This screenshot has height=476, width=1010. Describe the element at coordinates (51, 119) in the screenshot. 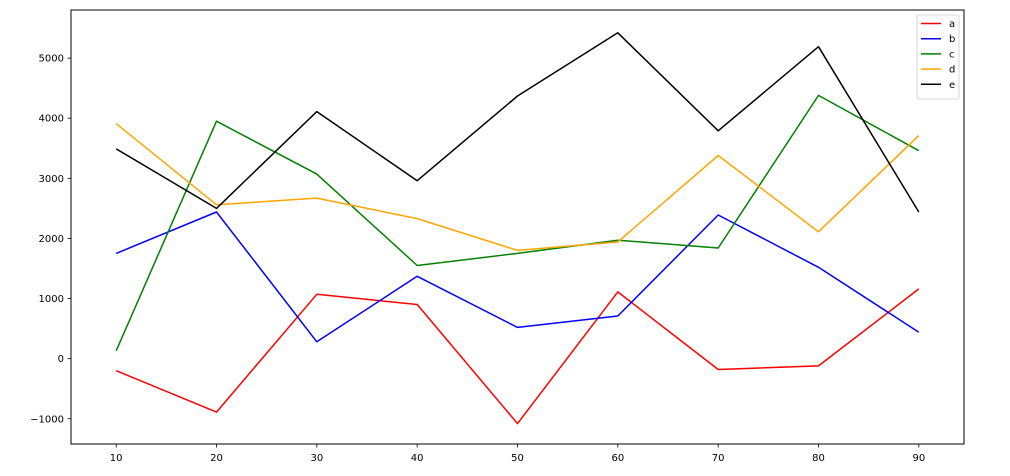

I see `y-tick-label: 4000` at that location.